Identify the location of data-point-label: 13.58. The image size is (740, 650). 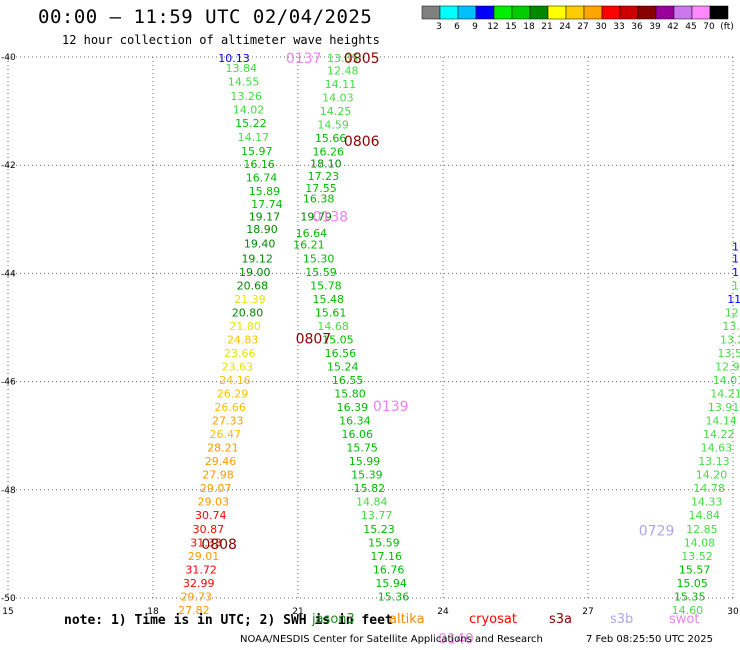
(729, 353).